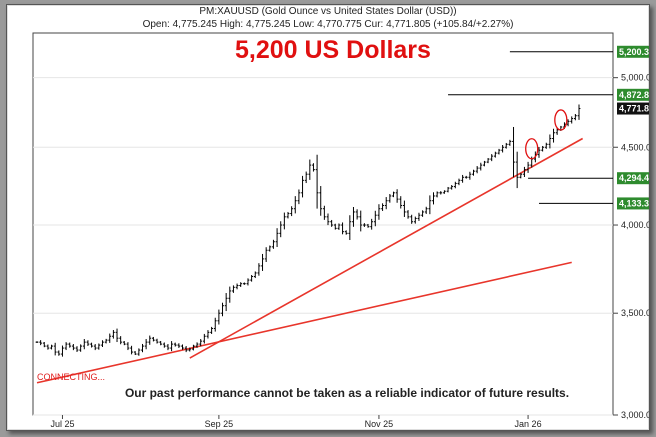  What do you see at coordinates (546, 134) in the screenshot?
I see `highlight-circles` at bounding box center [546, 134].